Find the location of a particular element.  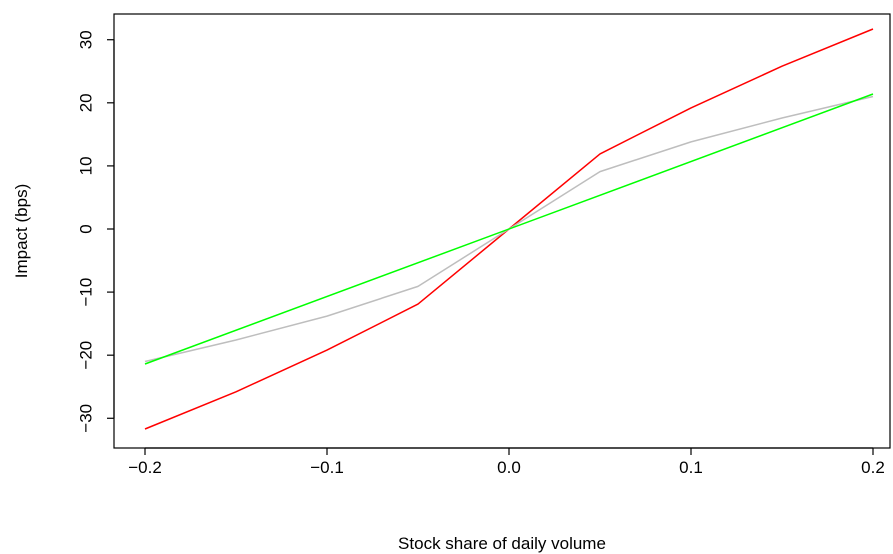

y-tick-label: 20 is located at coordinates (86, 102).